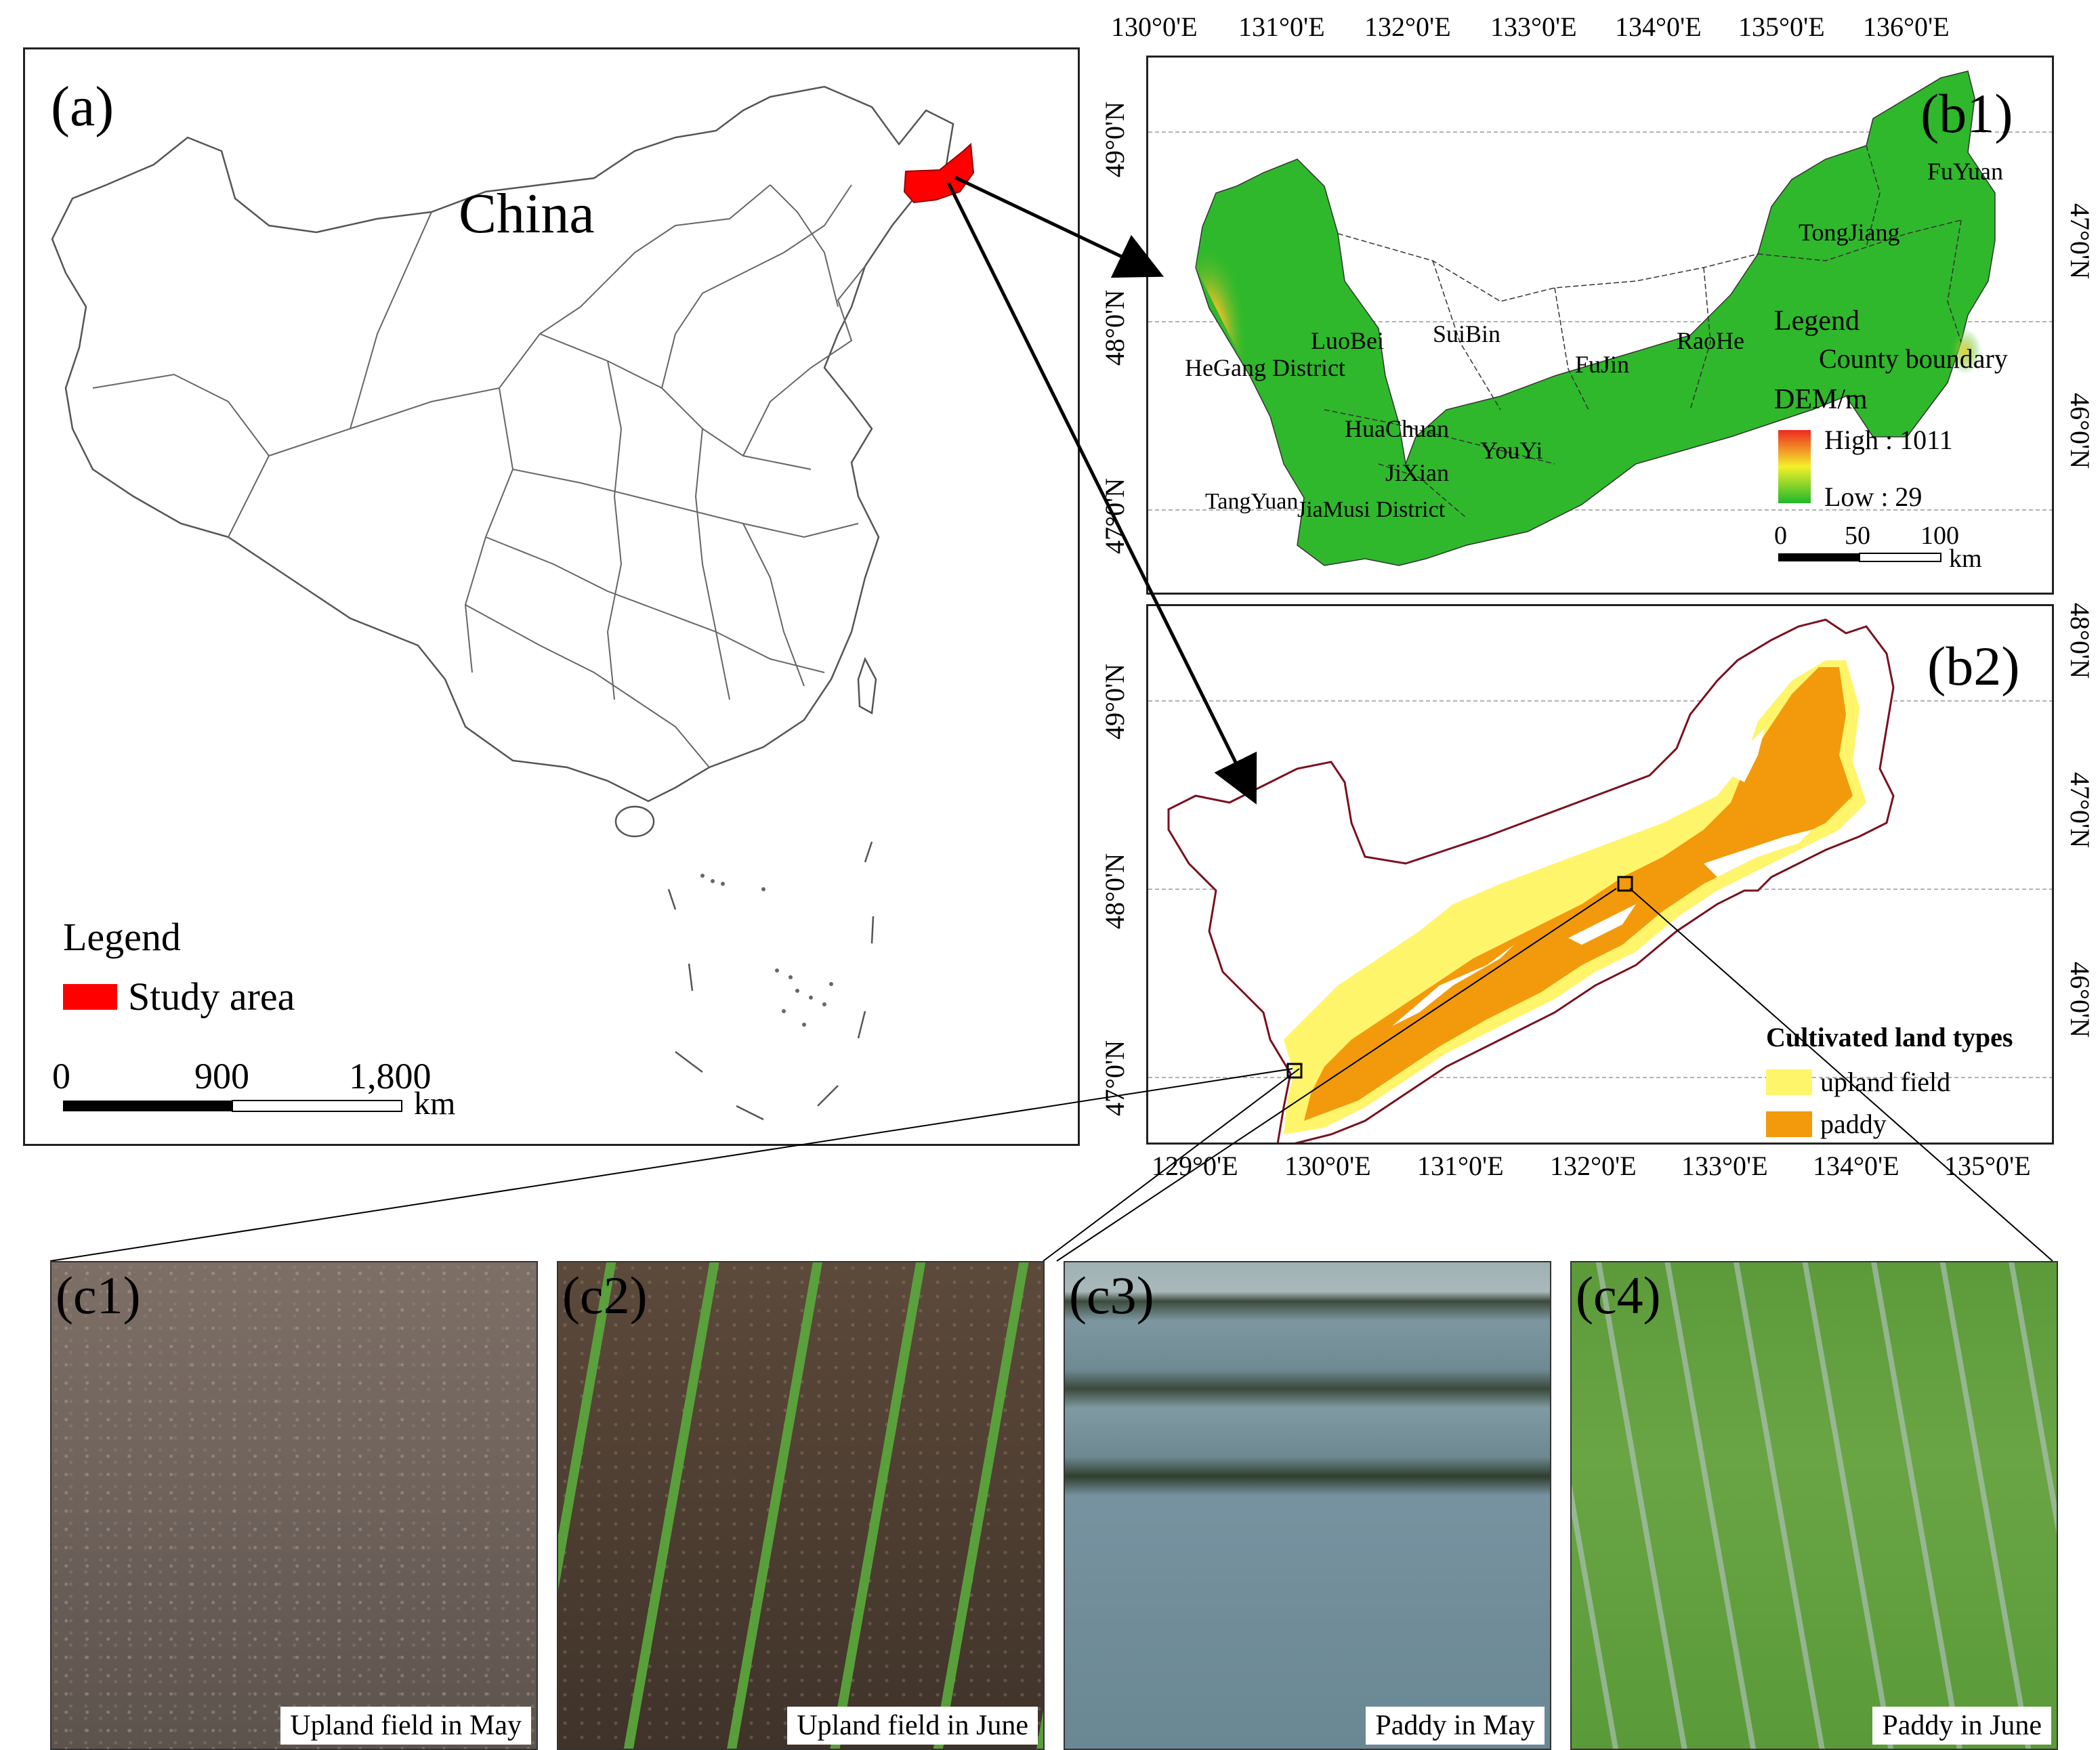 The width and height of the screenshot is (2100, 1750). I want to click on paddy-legend-label: paddy, so click(1853, 1124).